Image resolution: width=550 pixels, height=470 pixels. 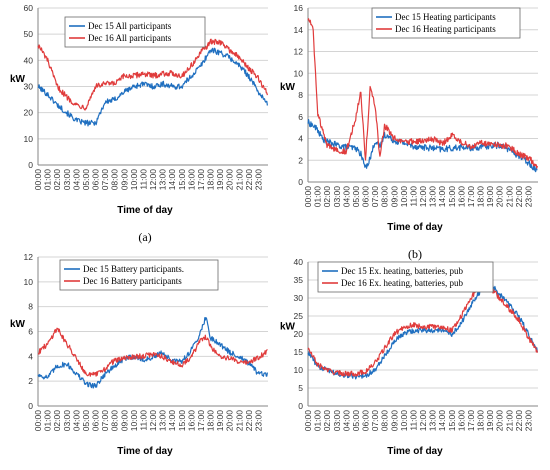 What do you see at coordinates (402, 283) in the screenshot?
I see `legend-entry: Dec 16 Ex. heating, batteries, pub` at bounding box center [402, 283].